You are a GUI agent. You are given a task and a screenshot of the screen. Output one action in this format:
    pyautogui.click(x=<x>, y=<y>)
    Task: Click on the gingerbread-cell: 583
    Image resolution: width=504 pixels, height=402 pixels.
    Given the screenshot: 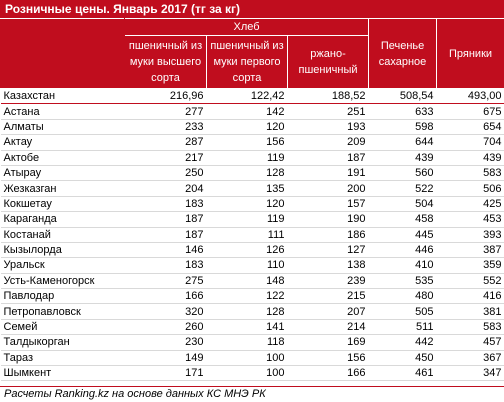 What is the action you would take?
    pyautogui.click(x=470, y=326)
    